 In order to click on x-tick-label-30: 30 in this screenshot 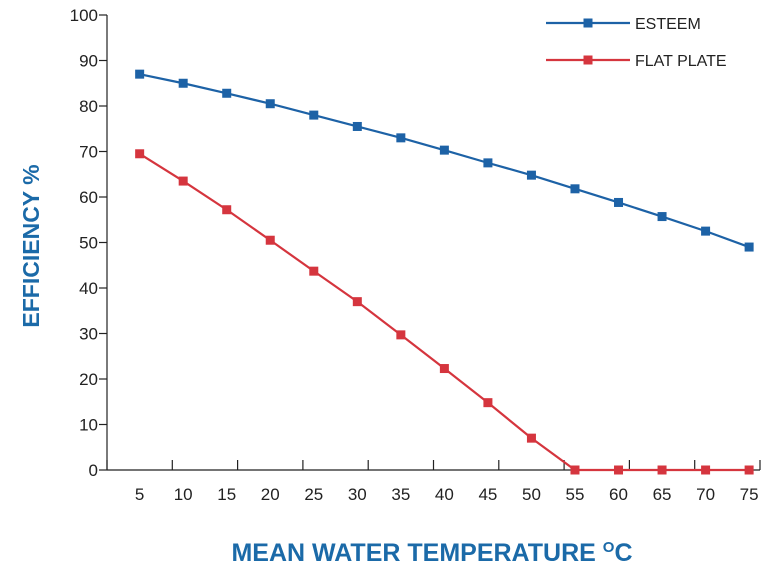, I will do `click(357, 494)`.